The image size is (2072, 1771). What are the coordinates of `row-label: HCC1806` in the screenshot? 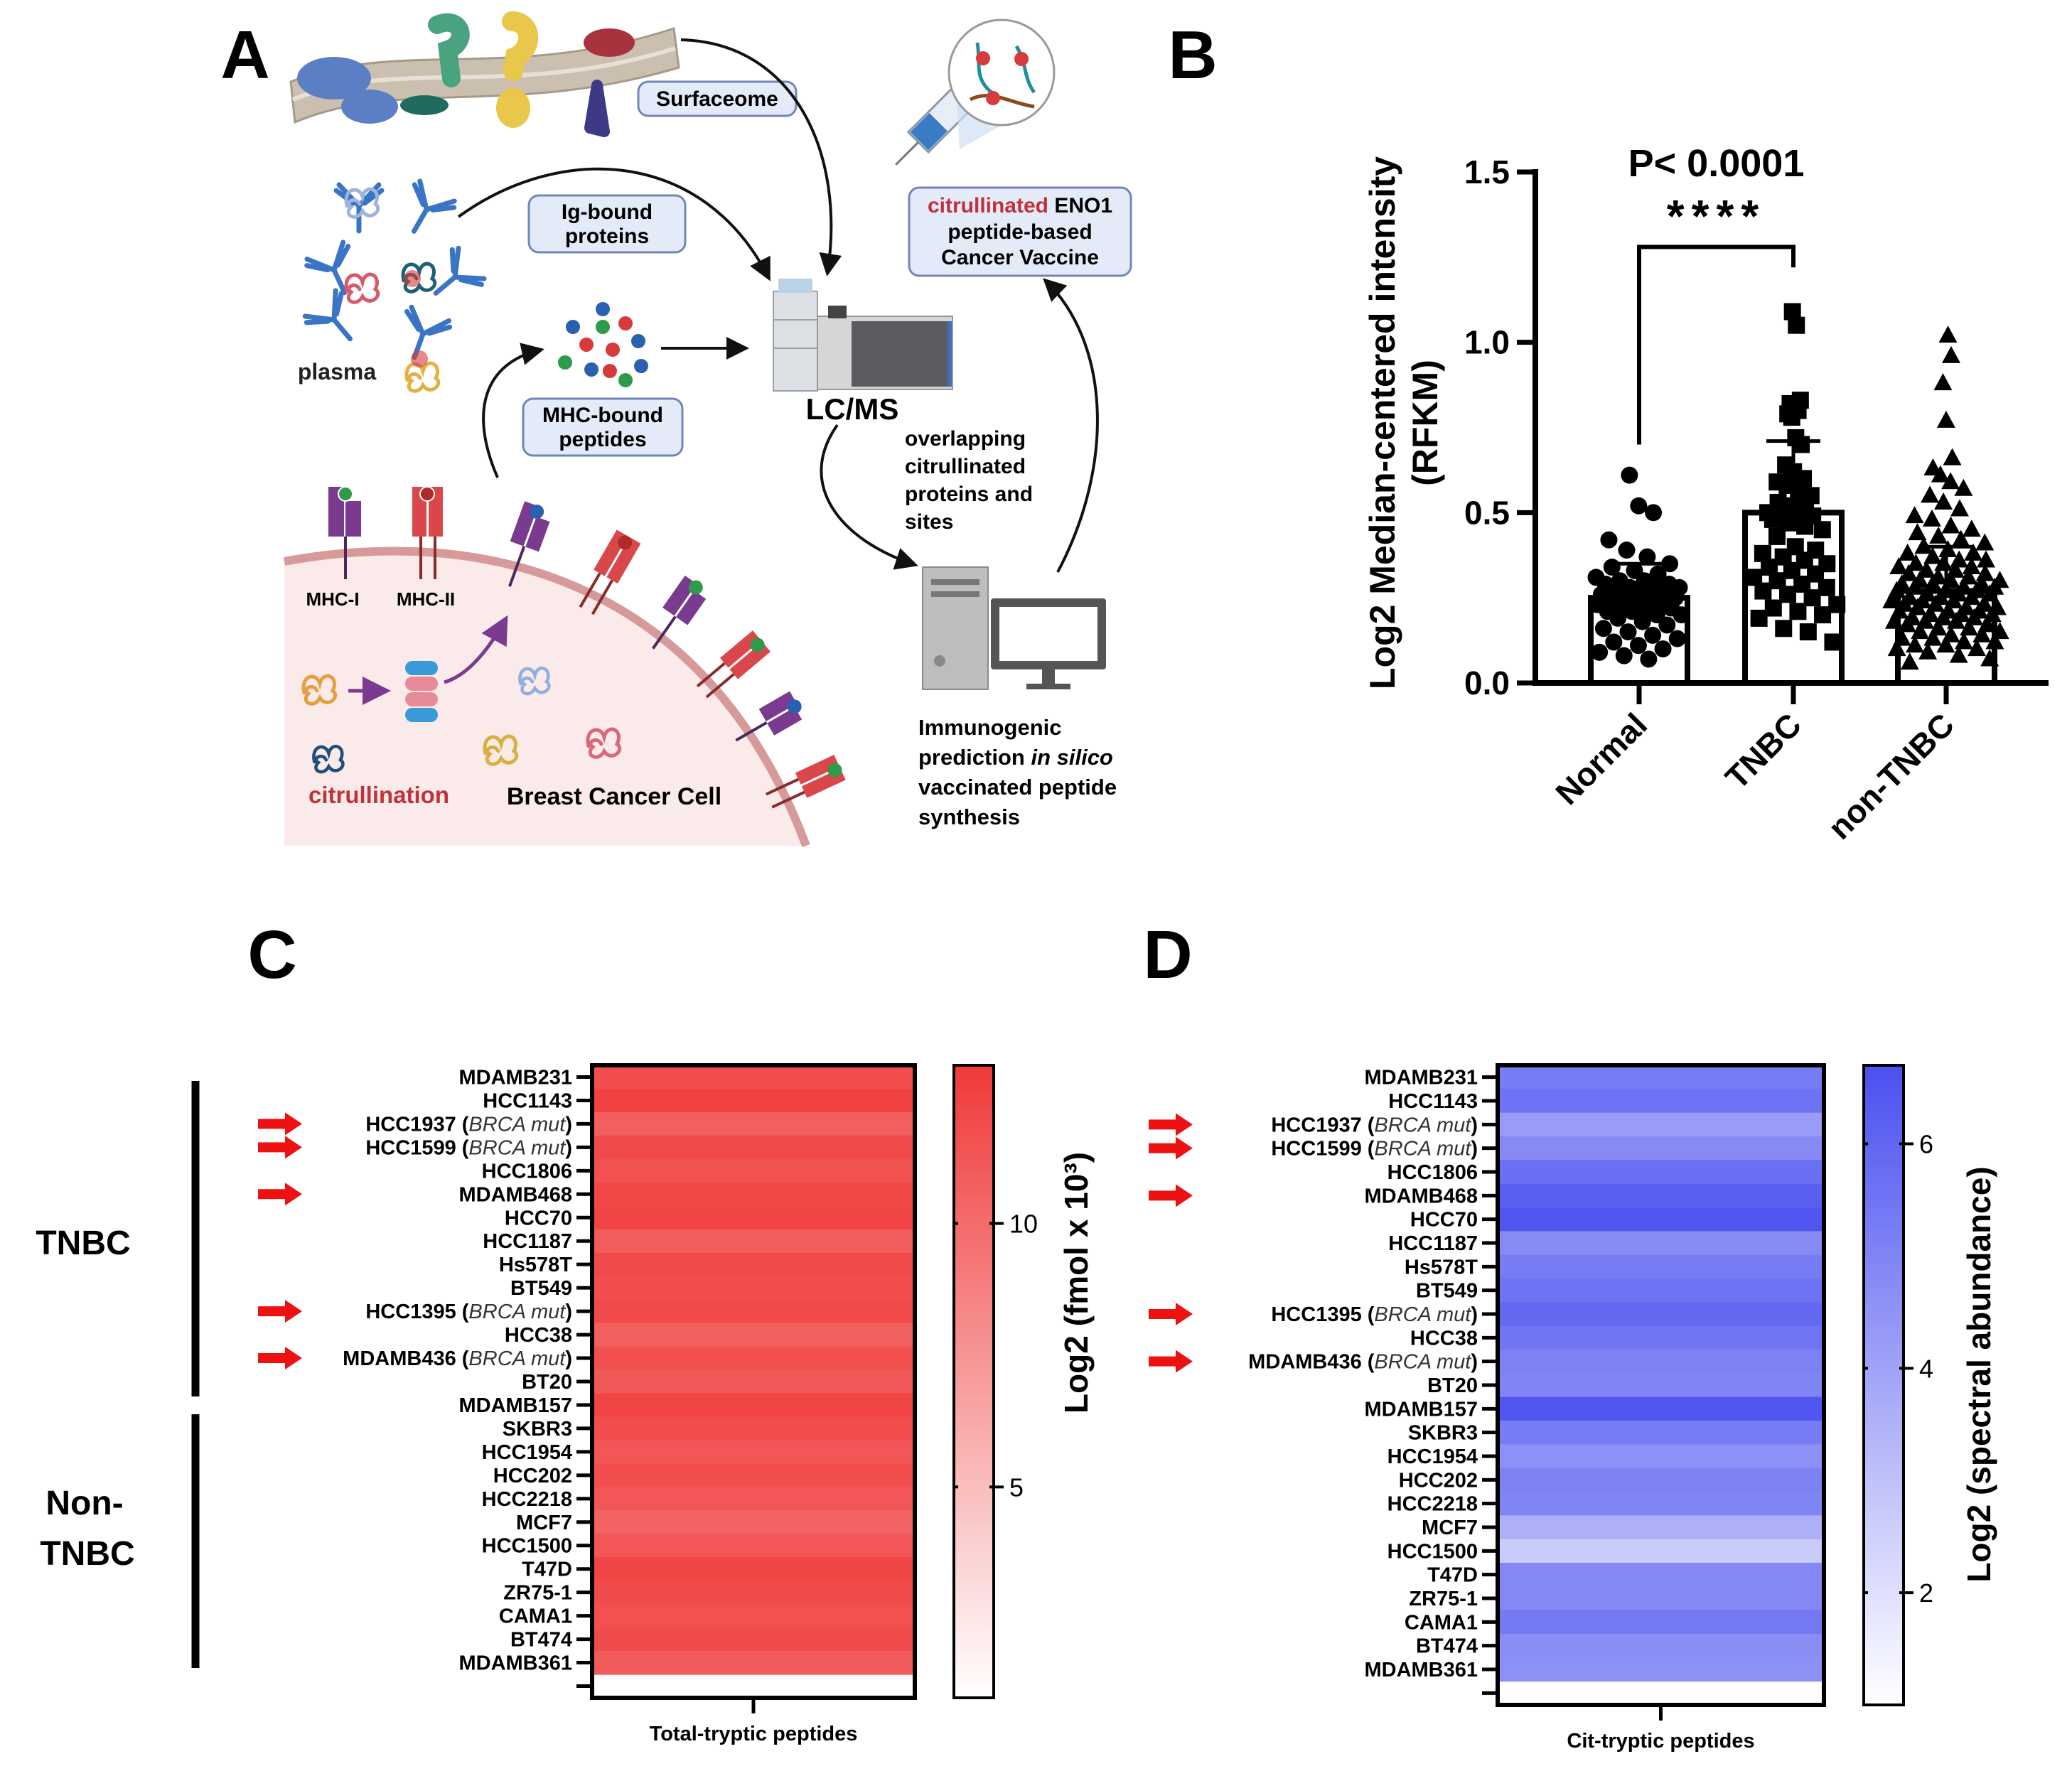 It's located at (527, 1171).